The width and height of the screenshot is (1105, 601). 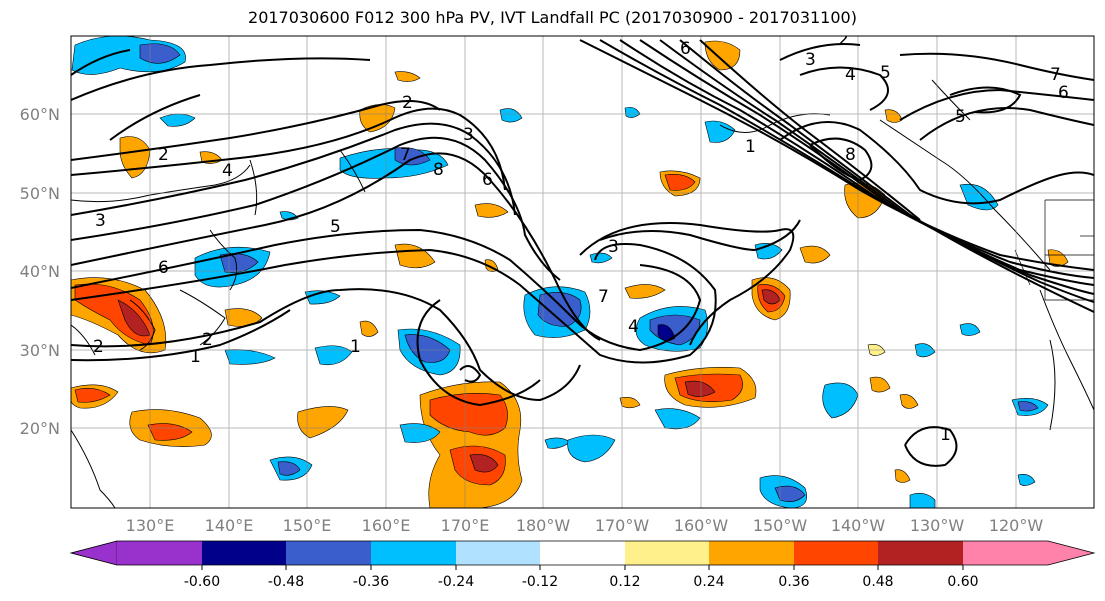 I want to click on lon-label: 160°W, so click(x=701, y=525).